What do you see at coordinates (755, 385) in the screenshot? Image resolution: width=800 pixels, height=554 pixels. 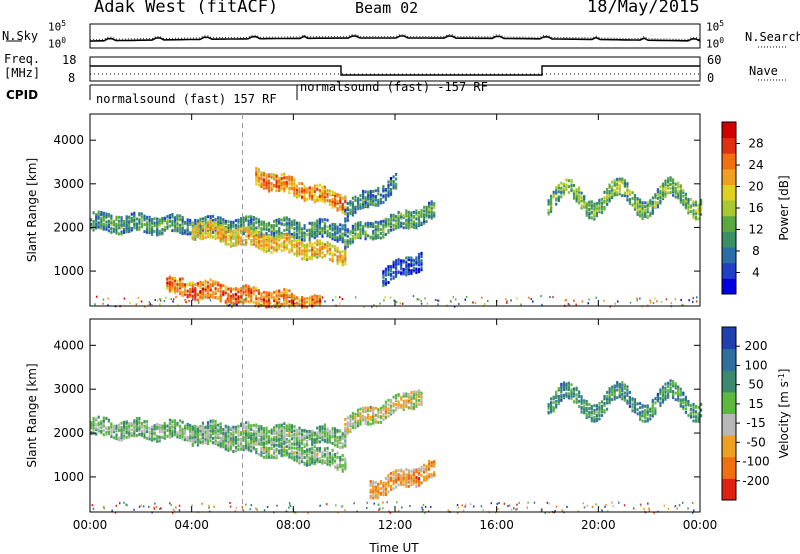 I see `colorbar-tick-label: 50` at bounding box center [755, 385].